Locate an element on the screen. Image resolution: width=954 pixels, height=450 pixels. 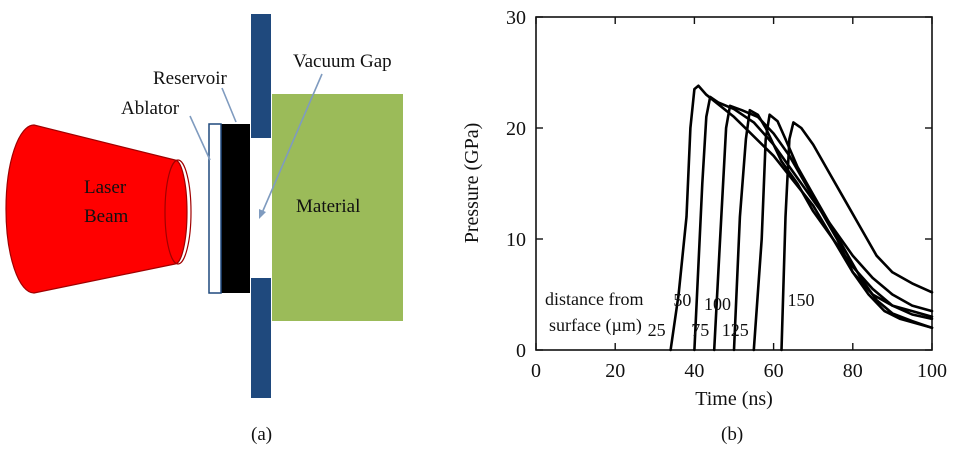
vacuum-gap-pointer is located at coordinates (292, 143).